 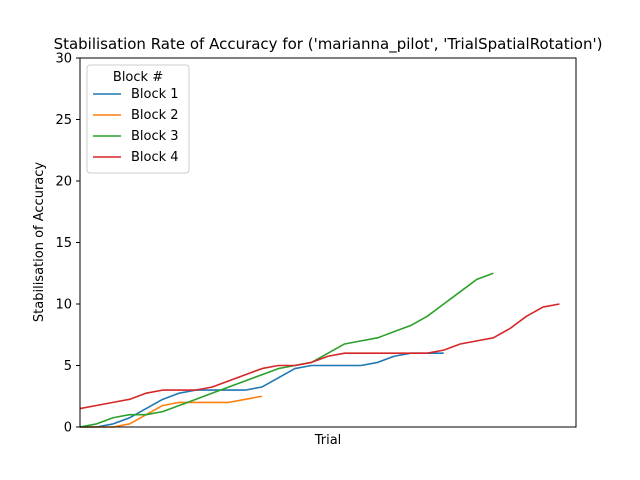 I want to click on y-axis-label: Stabilisation of Accuracy, so click(x=39, y=242).